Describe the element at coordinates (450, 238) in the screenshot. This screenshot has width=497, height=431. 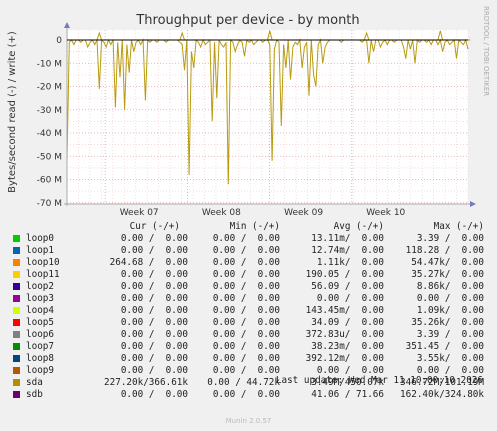
I see `legend-max-loop0: 3.39 / 0.00` at that location.